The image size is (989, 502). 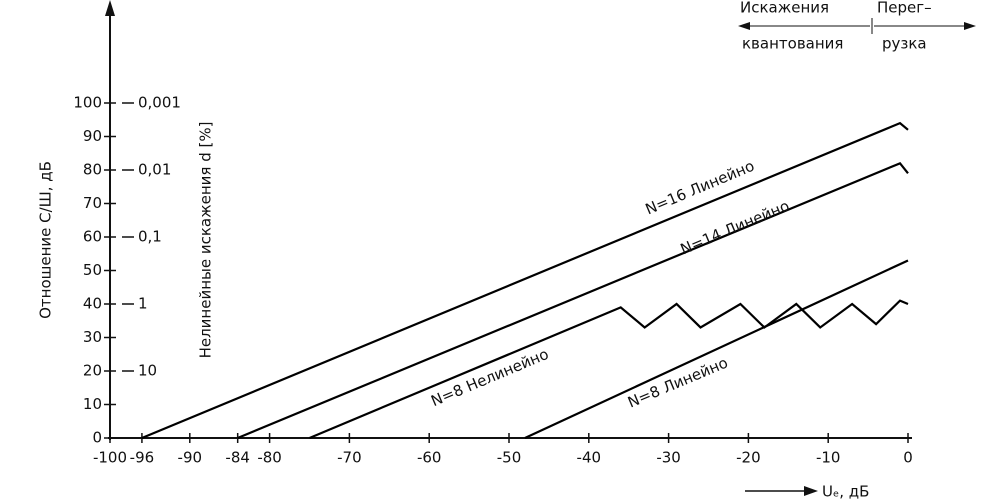 I want to click on y-tick-label: 50, so click(x=92, y=270).